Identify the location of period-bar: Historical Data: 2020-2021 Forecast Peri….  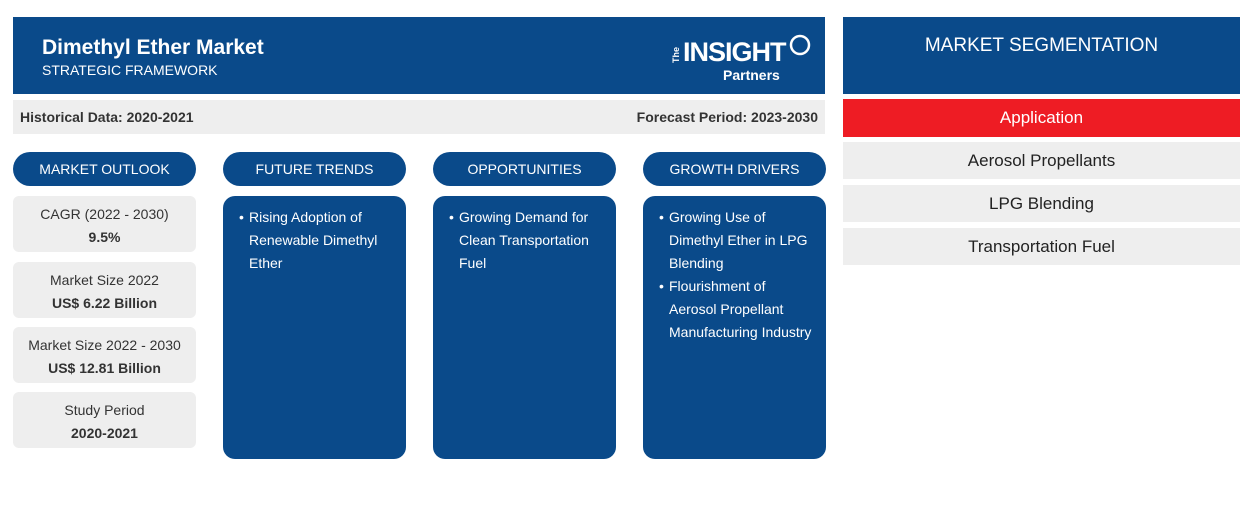
(419, 117).